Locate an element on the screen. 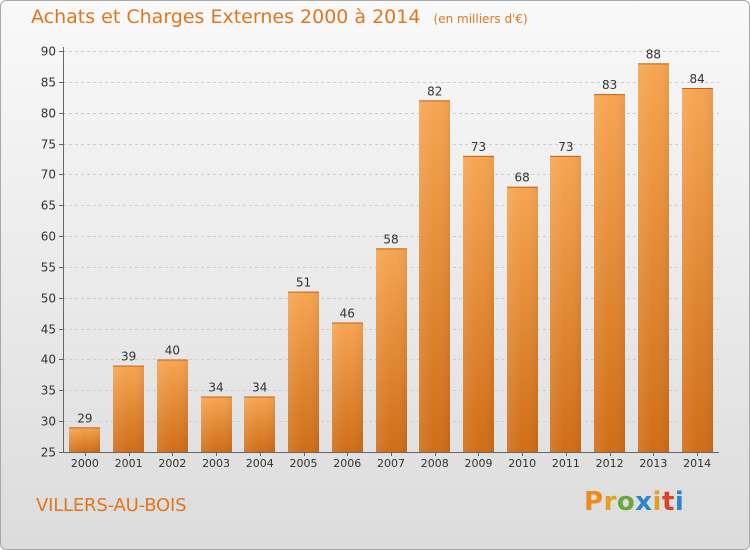  y-tick-label: 80 is located at coordinates (48, 114).